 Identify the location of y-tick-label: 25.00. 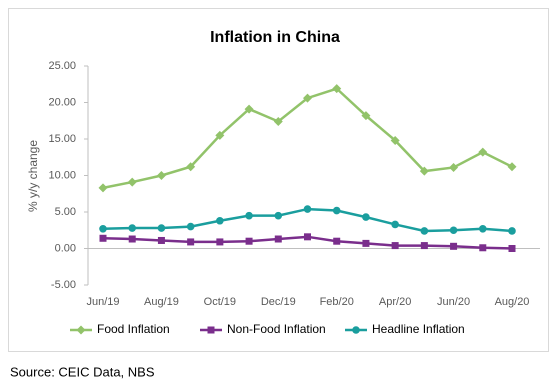
(62, 66).